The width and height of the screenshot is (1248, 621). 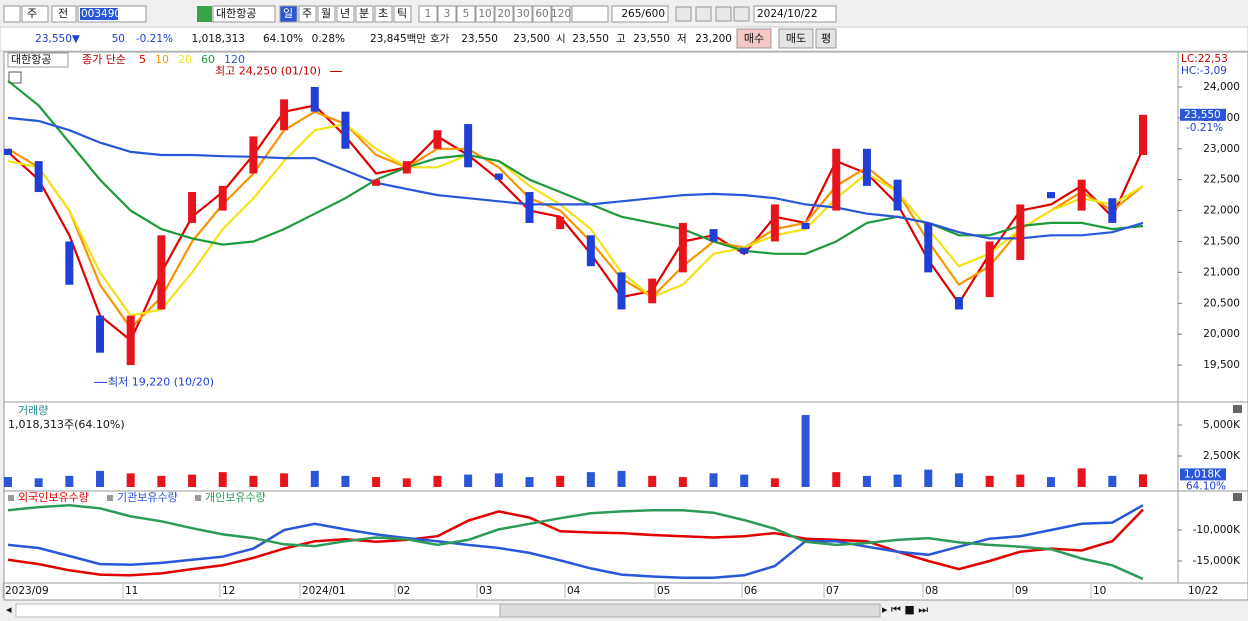 I want to click on quote-buy-text: 매수, so click(x=754, y=38).